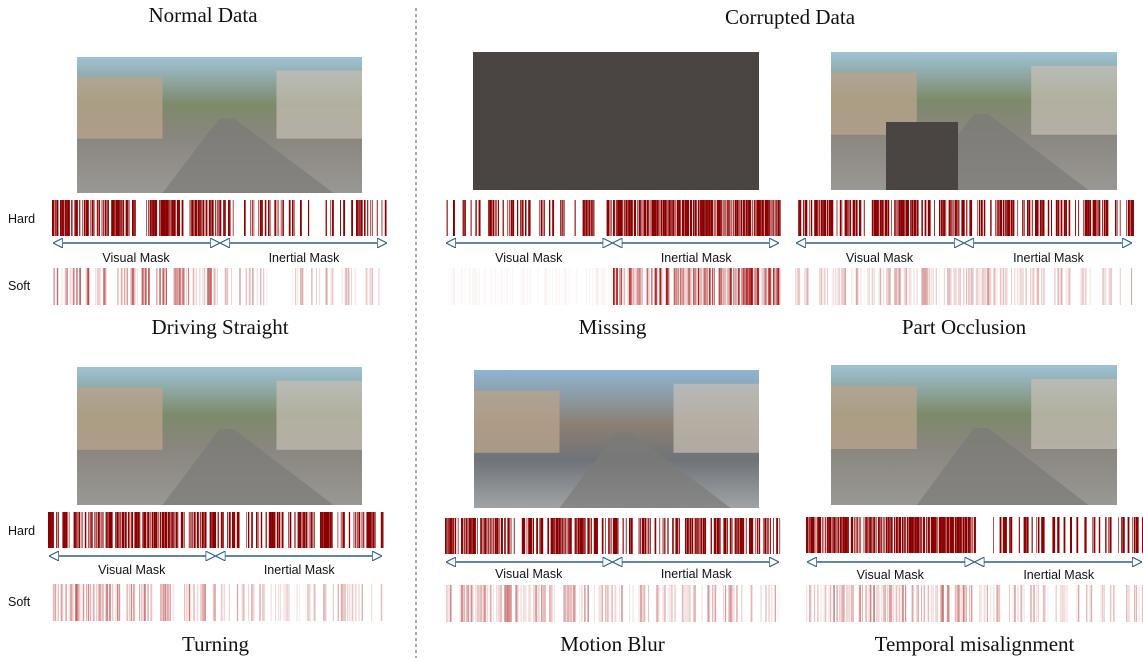 The height and width of the screenshot is (658, 1143). What do you see at coordinates (697, 258) in the screenshot?
I see `mask-label: Inertial Mask` at bounding box center [697, 258].